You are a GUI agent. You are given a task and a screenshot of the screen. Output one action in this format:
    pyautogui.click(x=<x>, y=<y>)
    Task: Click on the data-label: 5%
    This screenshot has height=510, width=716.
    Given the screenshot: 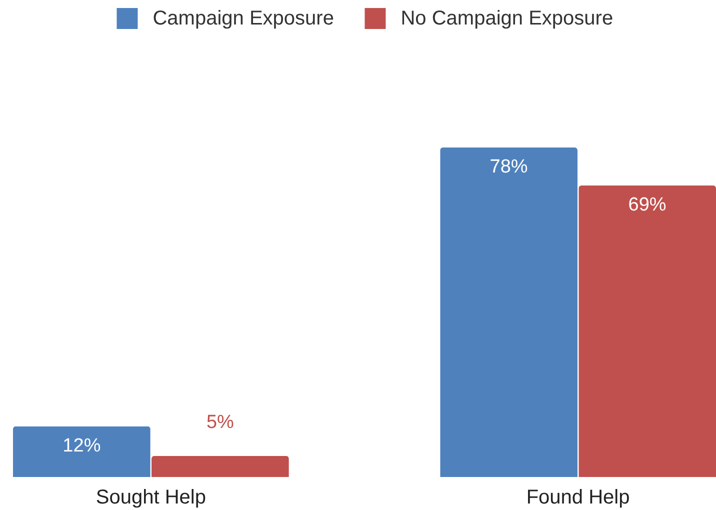 What is the action you would take?
    pyautogui.click(x=220, y=422)
    